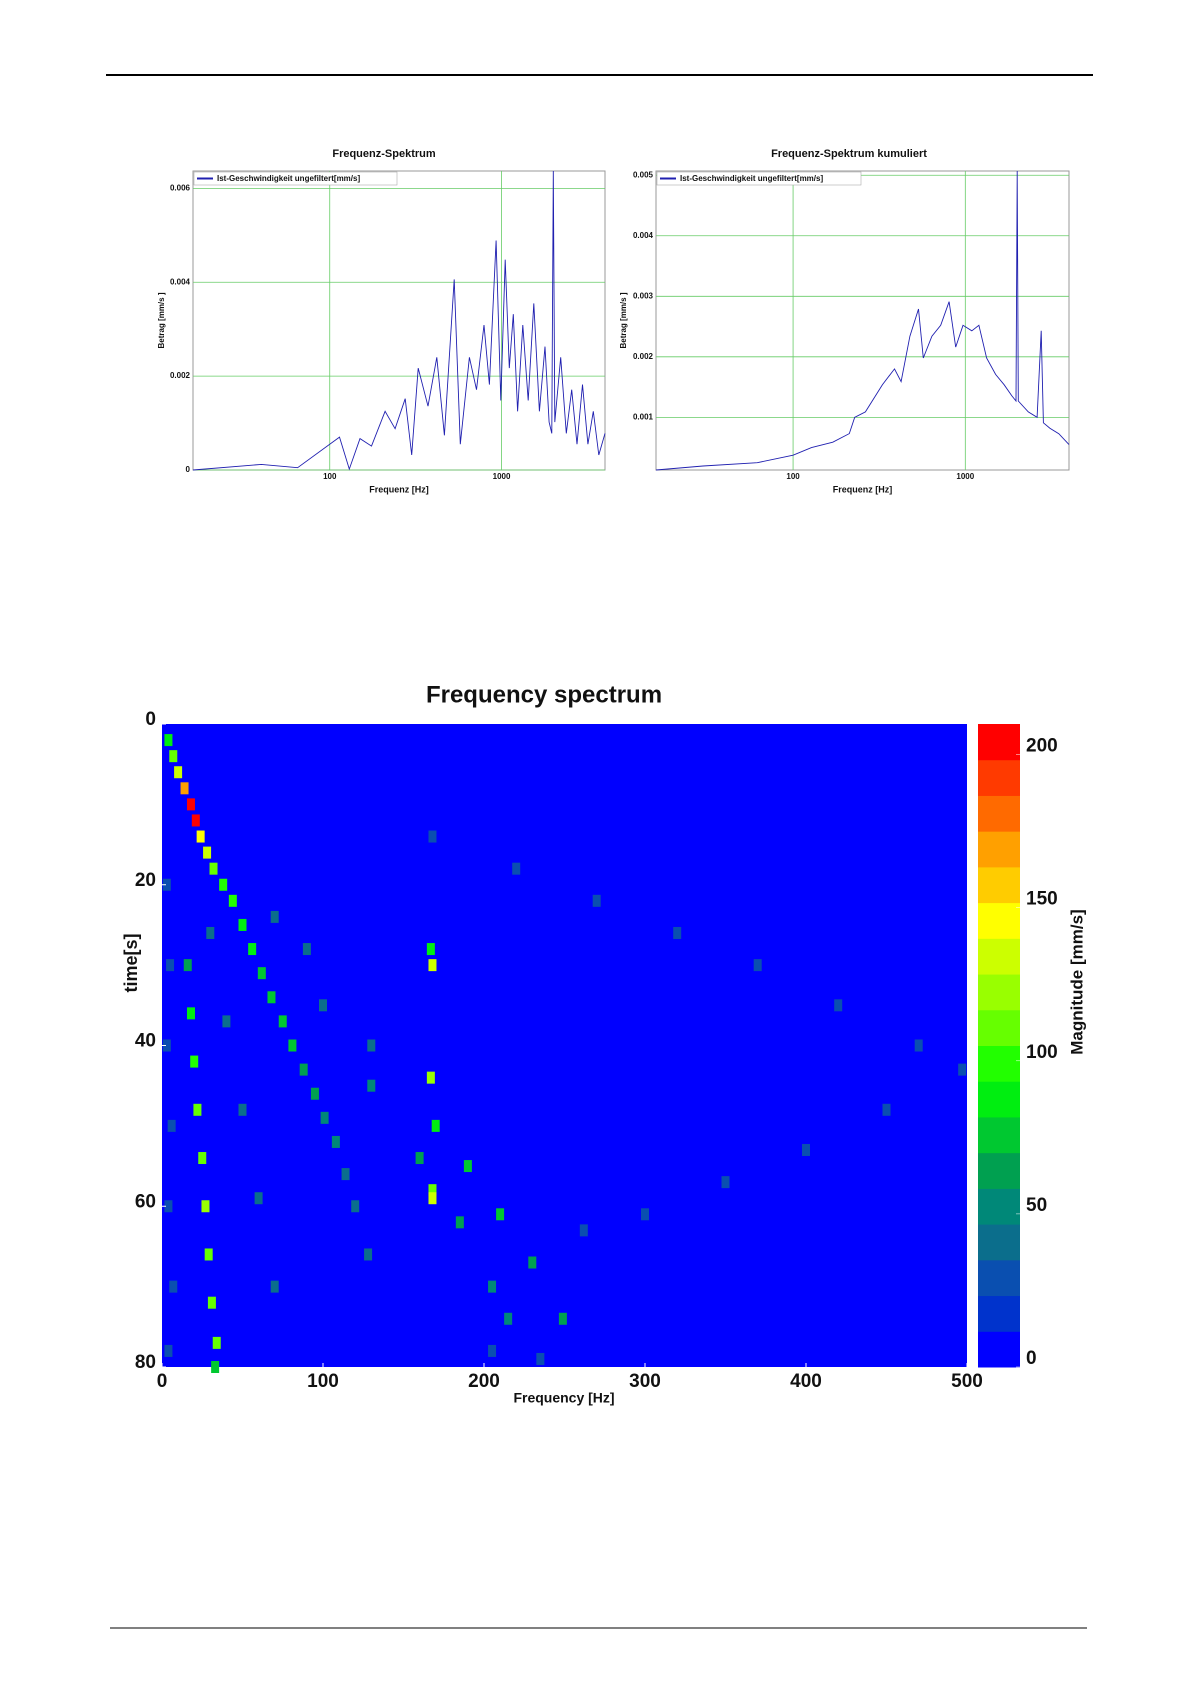 The width and height of the screenshot is (1190, 1689). What do you see at coordinates (645, 1381) in the screenshot?
I see `x-tick-label: 300` at bounding box center [645, 1381].